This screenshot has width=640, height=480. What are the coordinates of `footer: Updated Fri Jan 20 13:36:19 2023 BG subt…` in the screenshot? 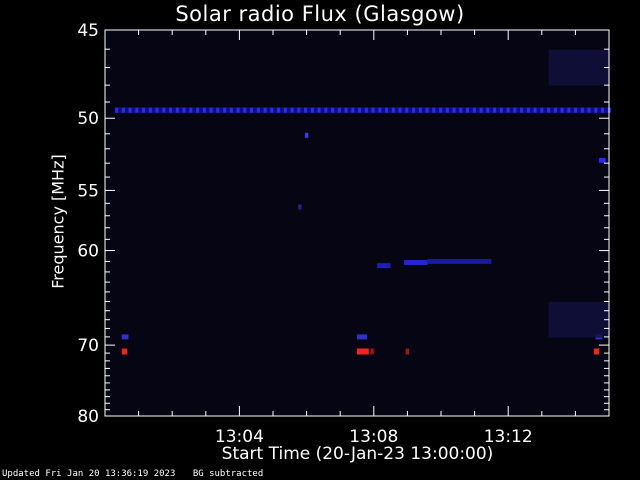 It's located at (132, 474).